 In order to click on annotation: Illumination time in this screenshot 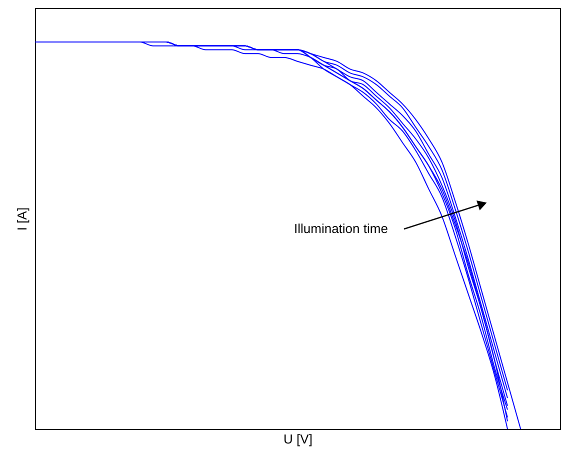, I will do `click(341, 228)`.